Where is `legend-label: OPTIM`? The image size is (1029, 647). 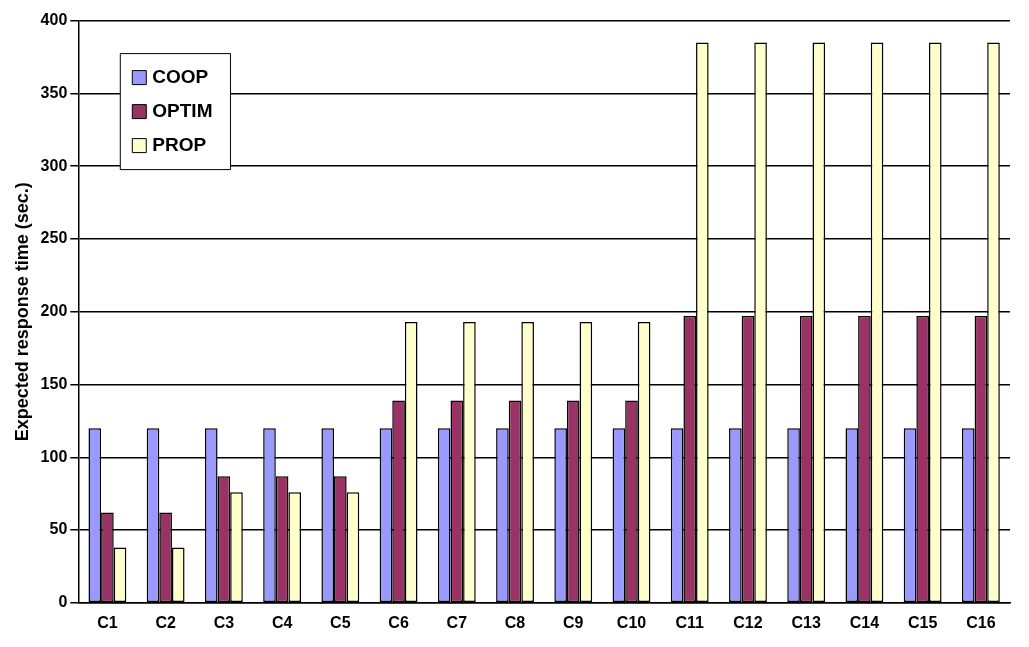 legend-label: OPTIM is located at coordinates (182, 110).